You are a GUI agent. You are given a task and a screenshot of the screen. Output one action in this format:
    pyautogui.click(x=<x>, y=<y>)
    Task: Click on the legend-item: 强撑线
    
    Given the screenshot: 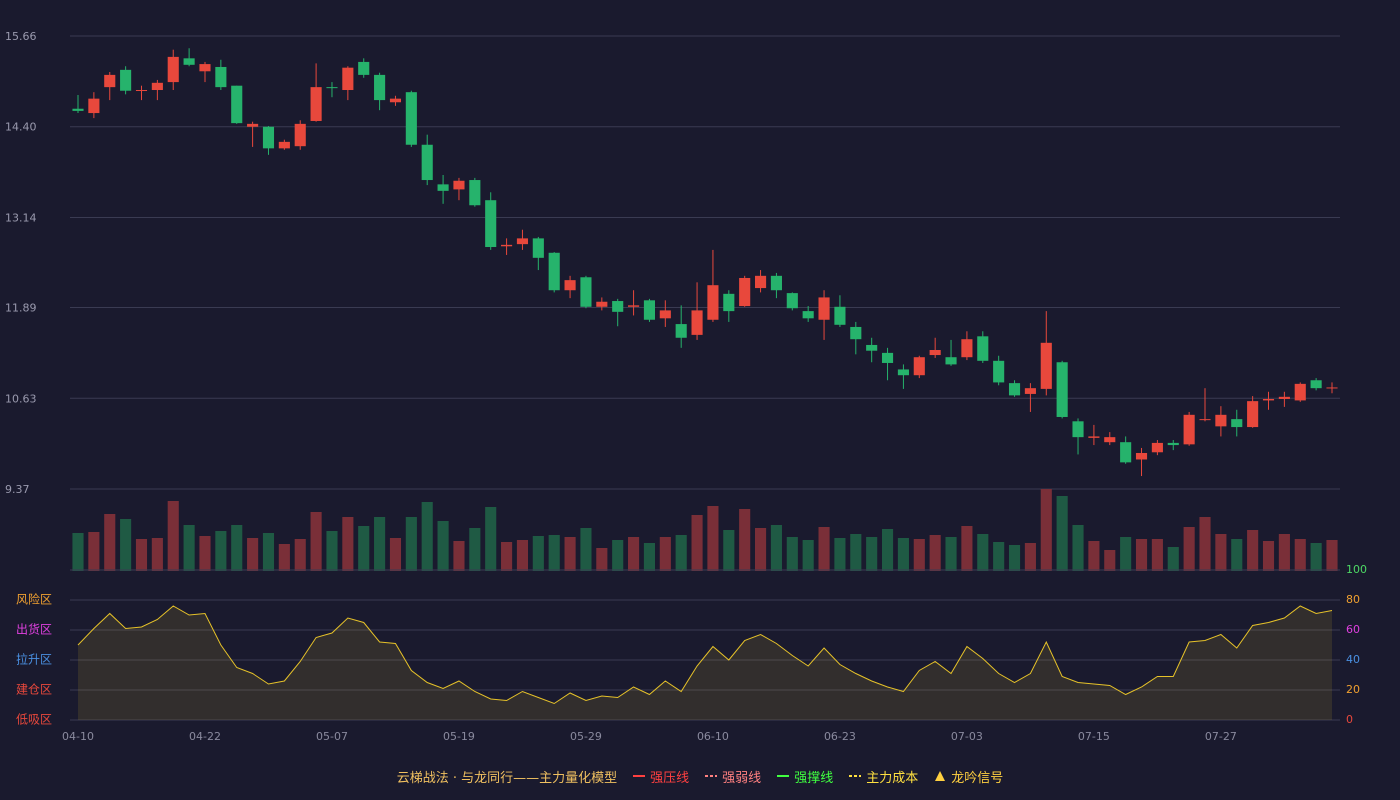 What is the action you would take?
    pyautogui.click(x=805, y=776)
    